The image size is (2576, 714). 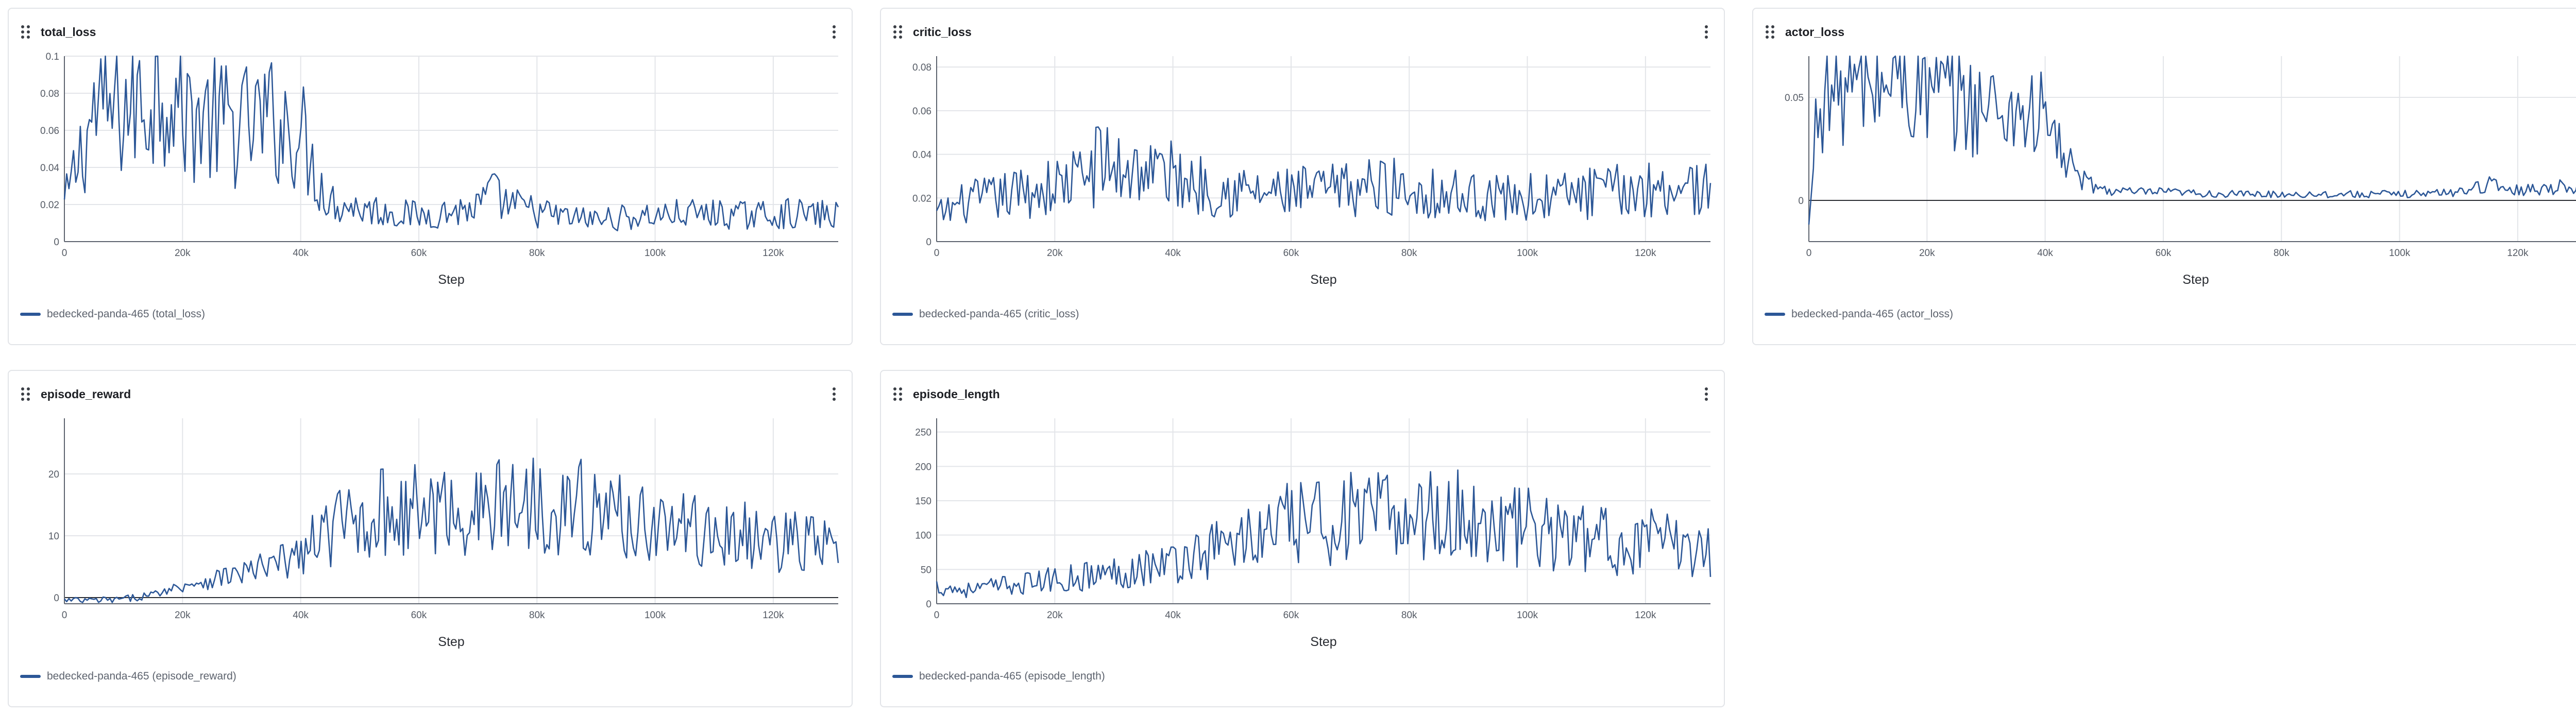 What do you see at coordinates (956, 394) in the screenshot?
I see `panel-title: episode_length` at bounding box center [956, 394].